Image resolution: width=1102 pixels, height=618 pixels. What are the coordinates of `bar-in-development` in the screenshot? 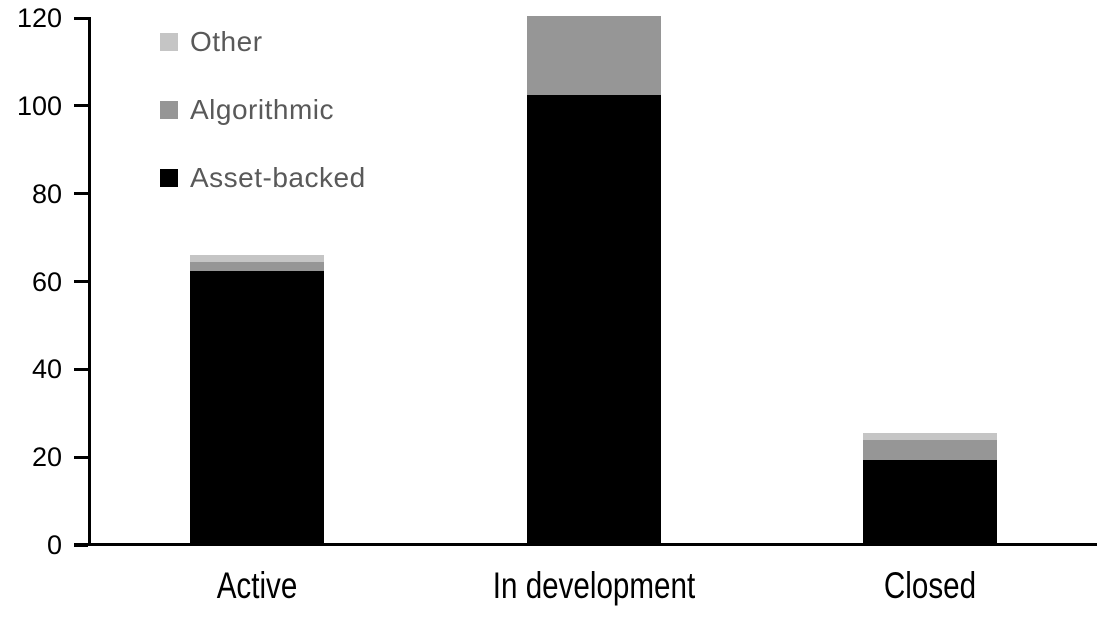 It's located at (594, 279).